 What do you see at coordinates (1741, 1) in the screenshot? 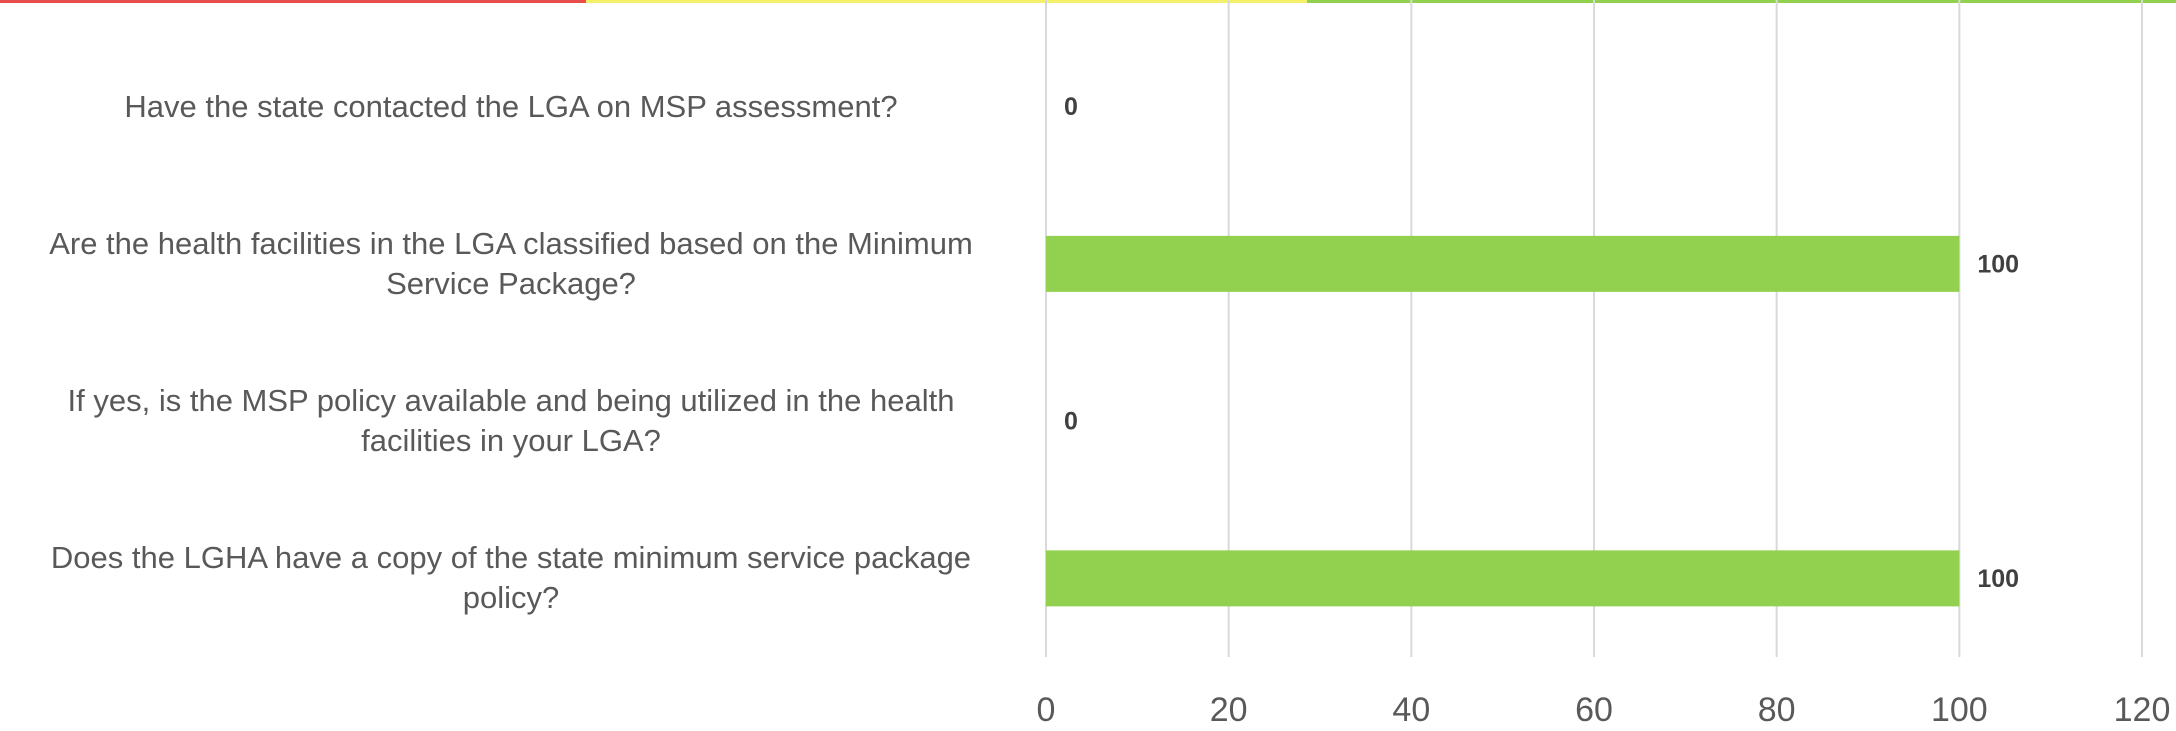
I see `top-strip-green` at bounding box center [1741, 1].